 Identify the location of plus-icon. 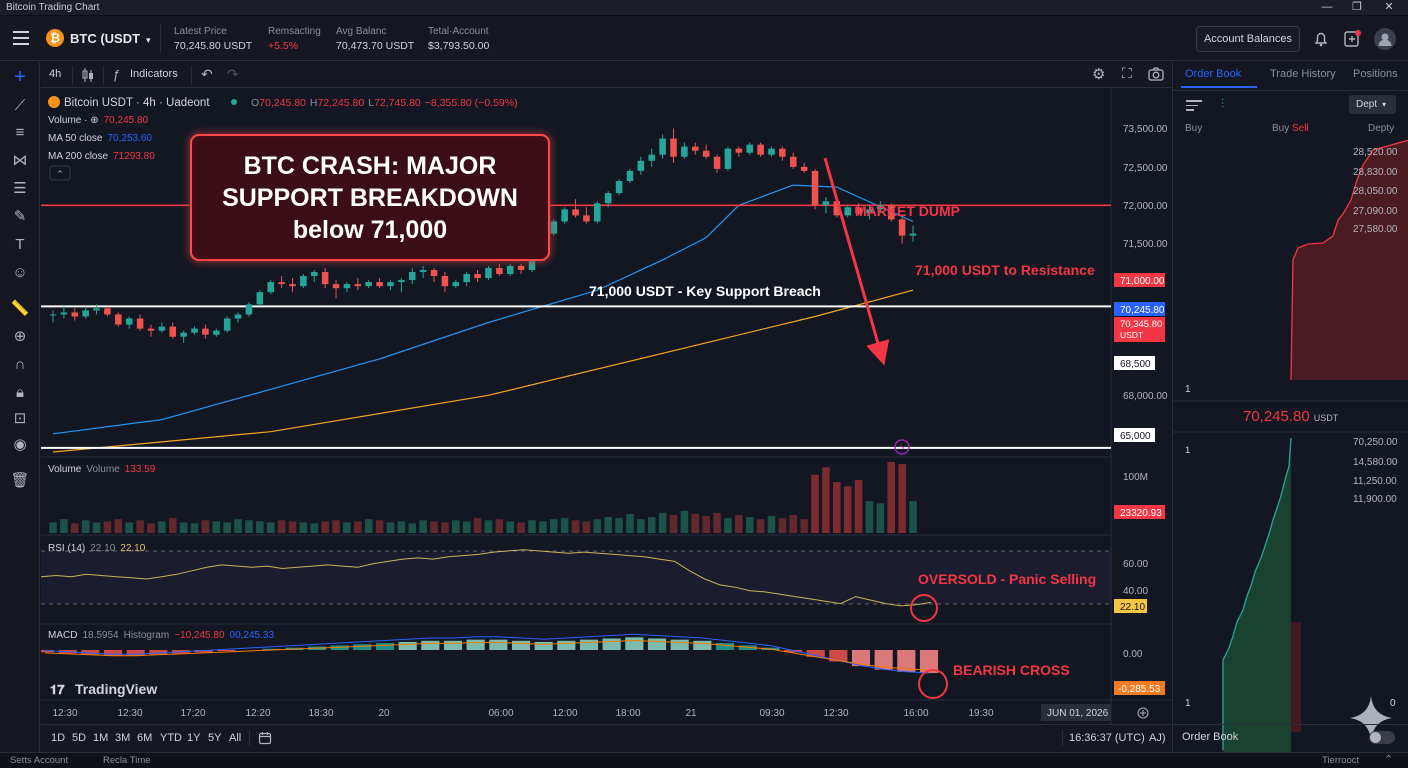
(1143, 713).